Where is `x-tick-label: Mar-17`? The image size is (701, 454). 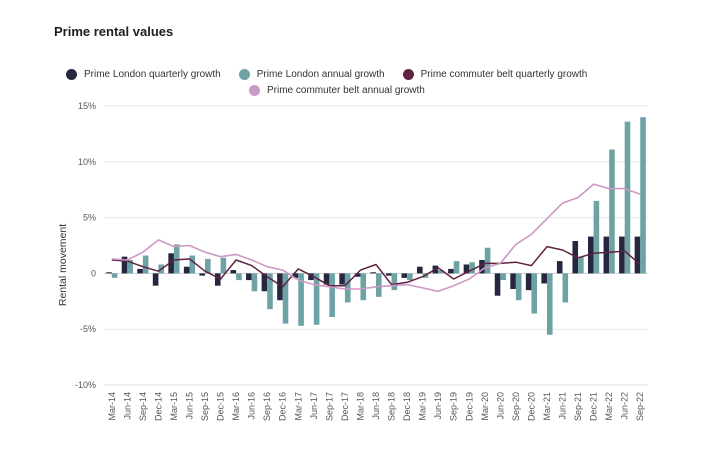
x-tick-label: Mar-17 is located at coordinates (298, 406).